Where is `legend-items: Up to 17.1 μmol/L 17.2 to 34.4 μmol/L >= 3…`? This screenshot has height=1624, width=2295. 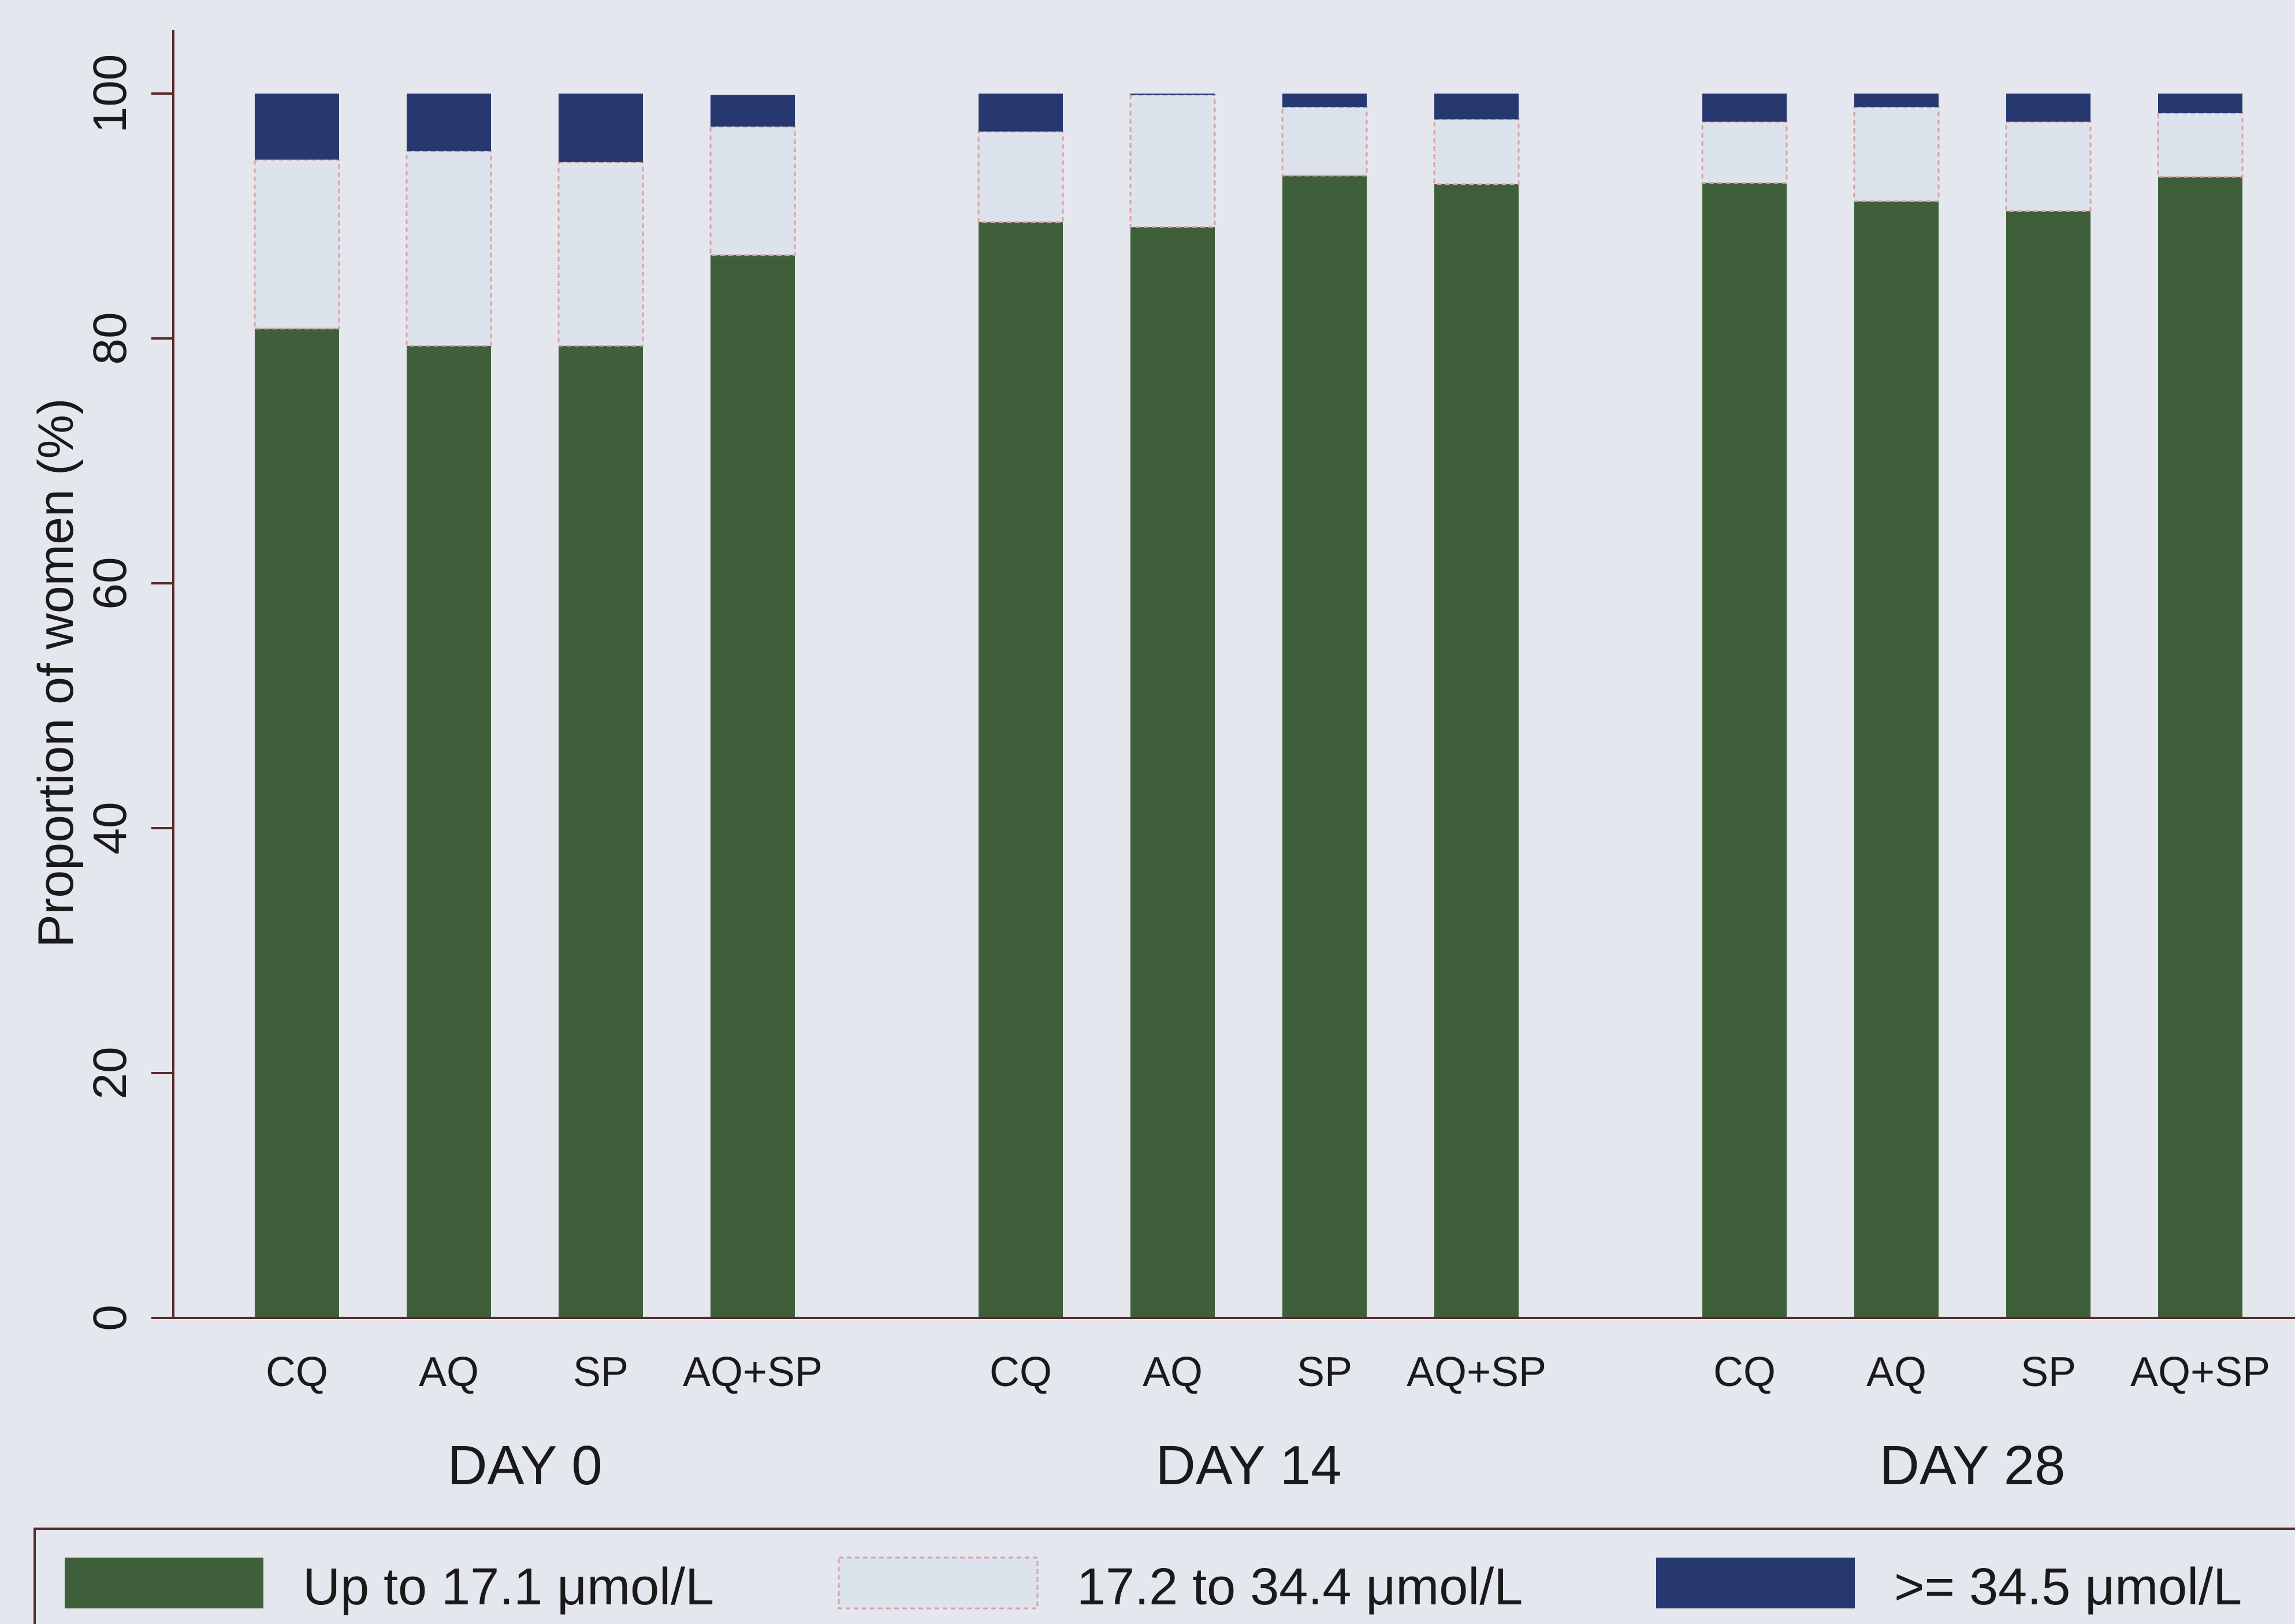
legend-items: Up to 17.1 μmol/L 17.2 to 34.4 μmol/L >= 3… is located at coordinates (1153, 1586).